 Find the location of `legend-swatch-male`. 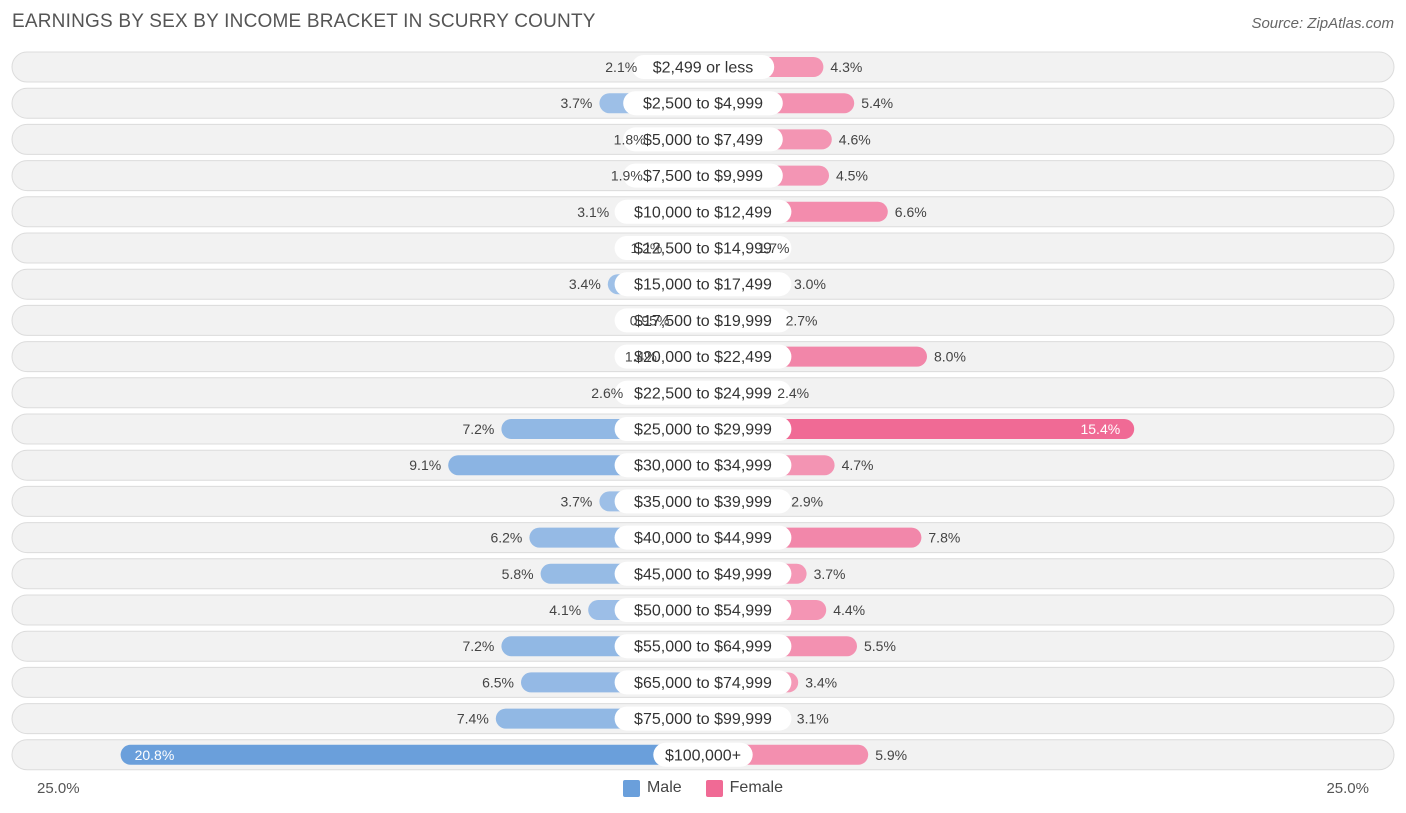

legend-swatch-male is located at coordinates (631, 788).